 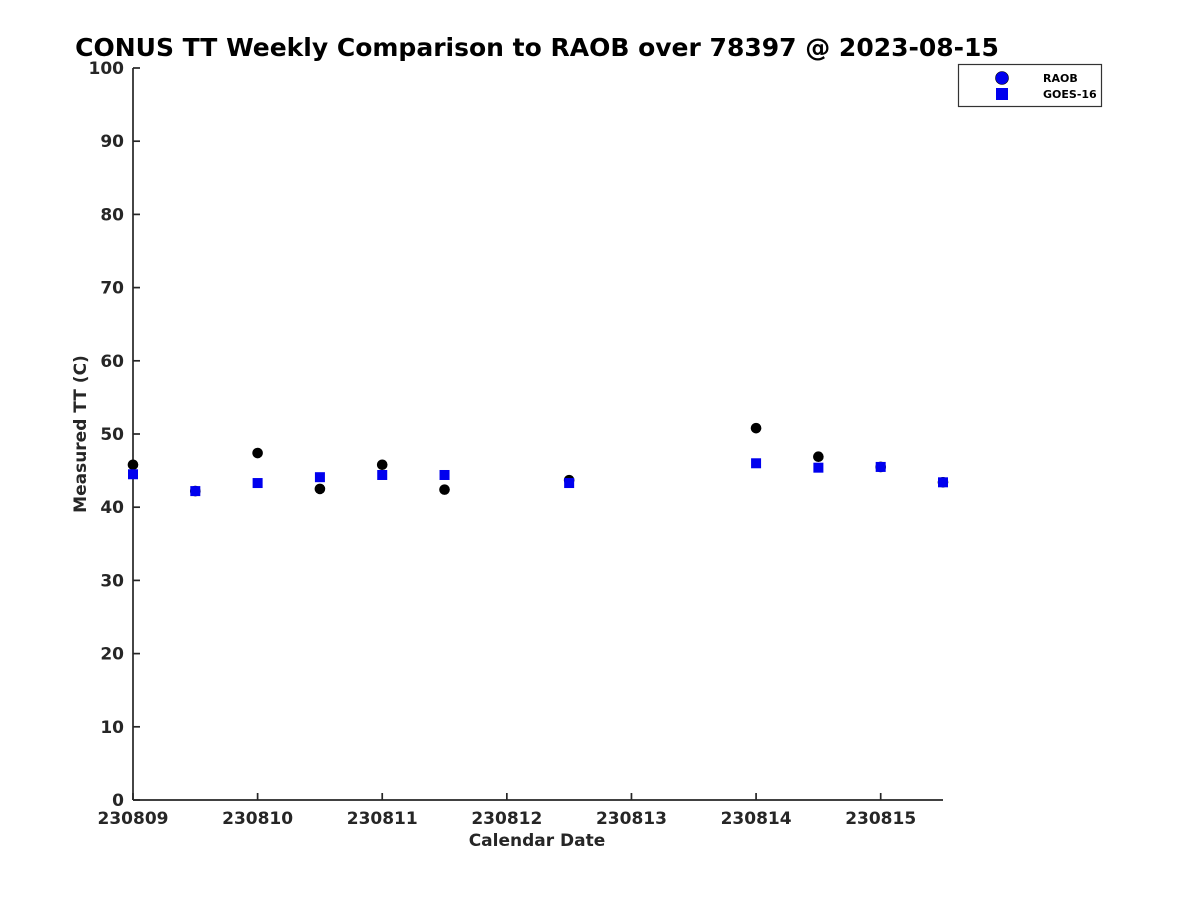 What do you see at coordinates (257, 819) in the screenshot?
I see `x-tick-label: 230810` at bounding box center [257, 819].